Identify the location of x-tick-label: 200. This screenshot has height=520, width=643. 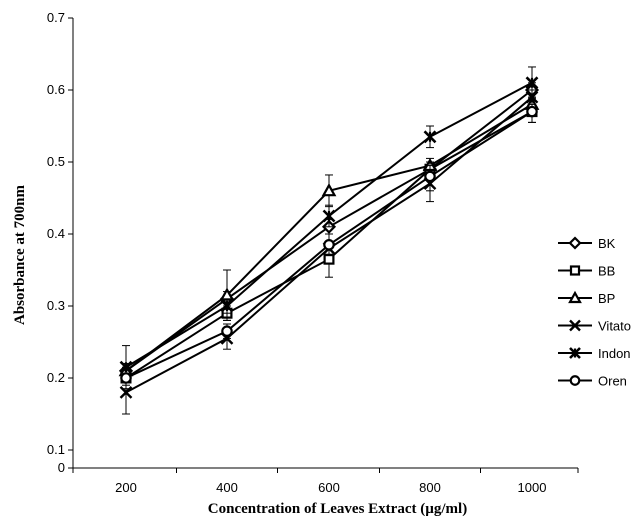
(126, 487).